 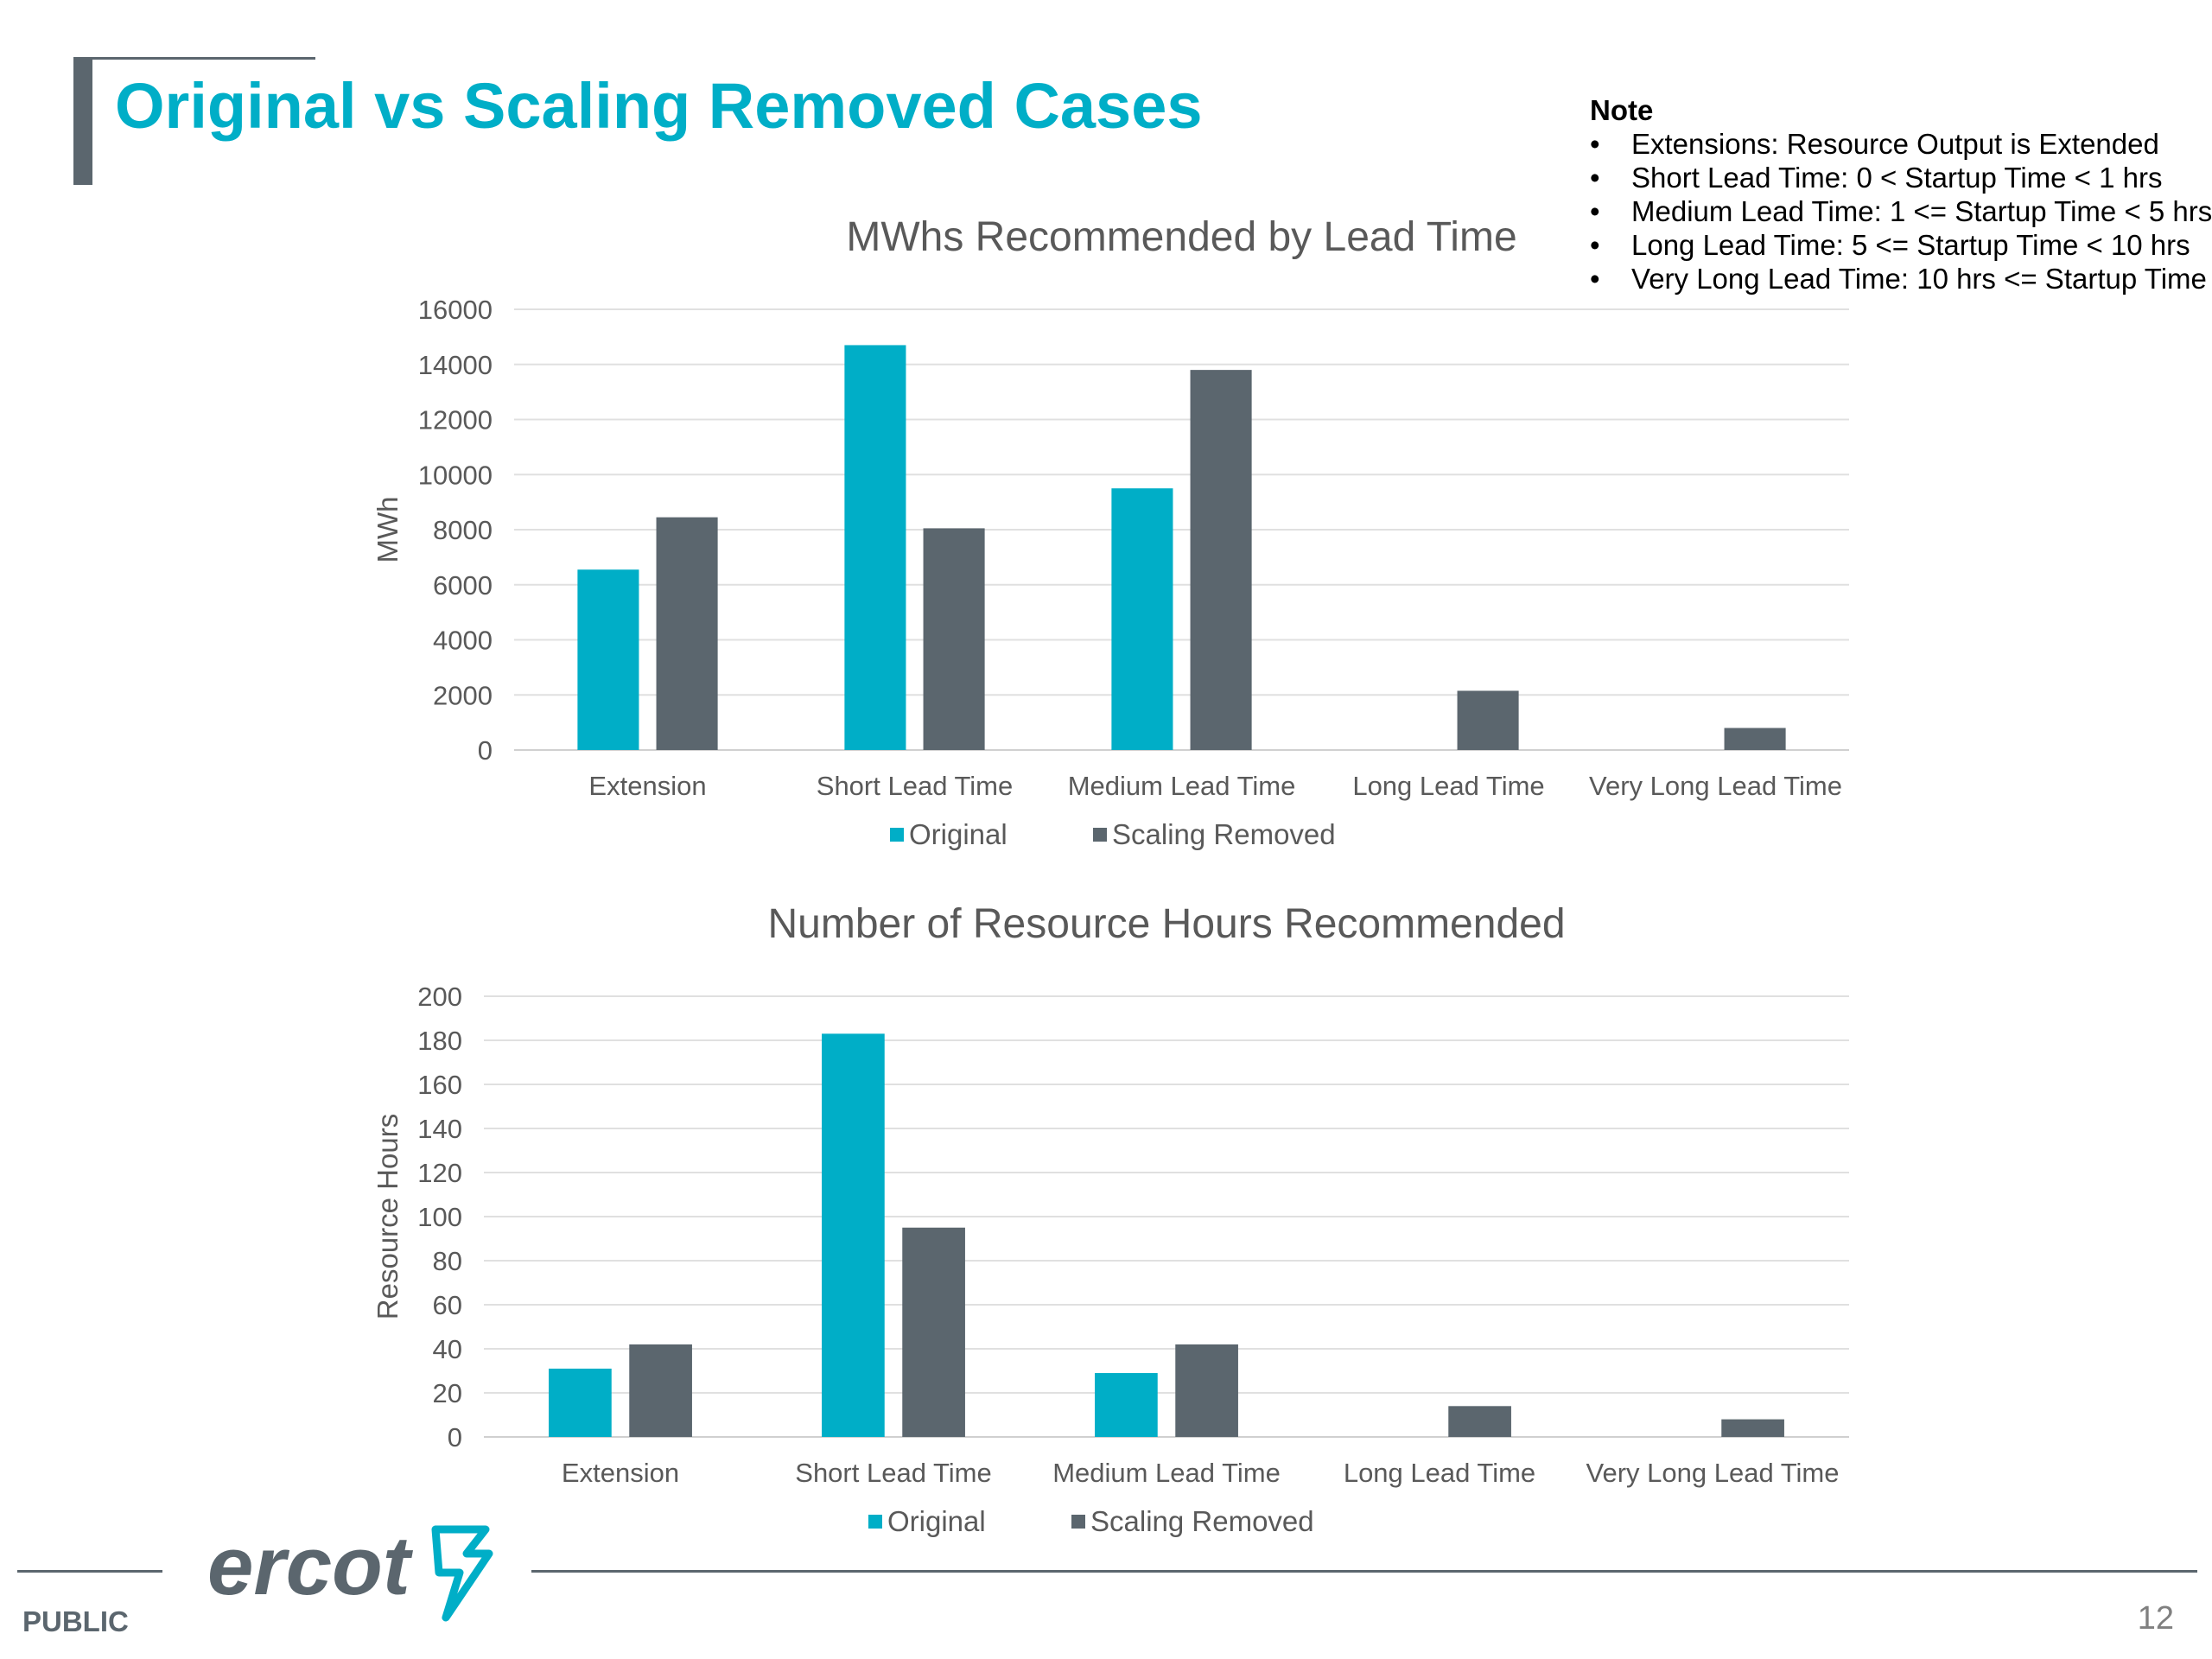 What do you see at coordinates (448, 1261) in the screenshot?
I see `y-tick-label: 80` at bounding box center [448, 1261].